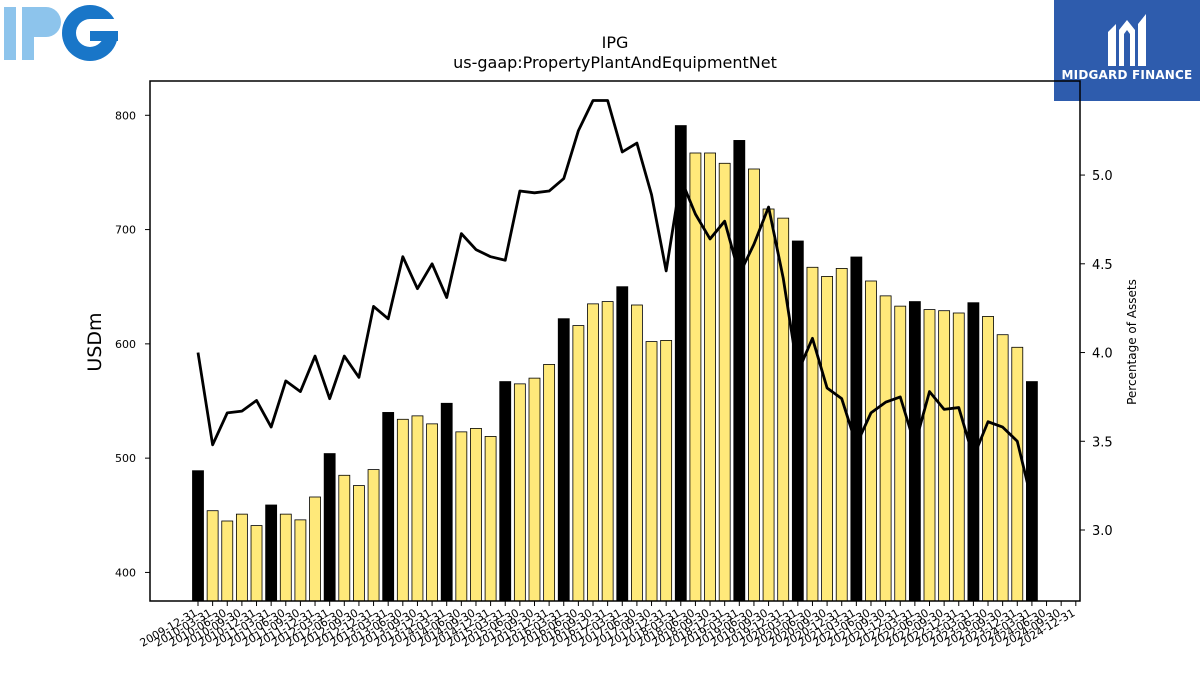 This screenshot has height=675, width=1200. I want to click on y-axis-label: USDm, so click(95, 341).